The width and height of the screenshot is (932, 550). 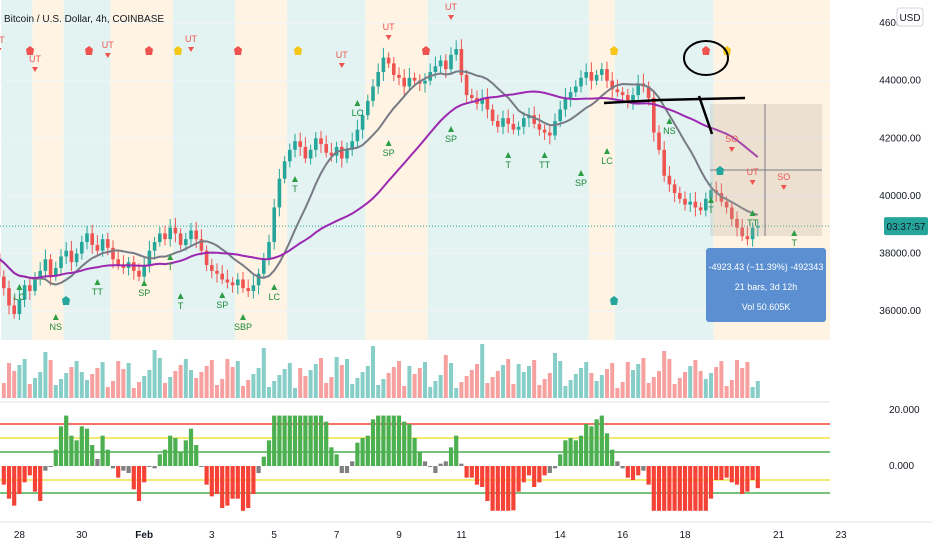 What do you see at coordinates (84, 19) in the screenshot?
I see `title-group: Bitcoin / U.S. Dollar, 4h, COINBASE` at bounding box center [84, 19].